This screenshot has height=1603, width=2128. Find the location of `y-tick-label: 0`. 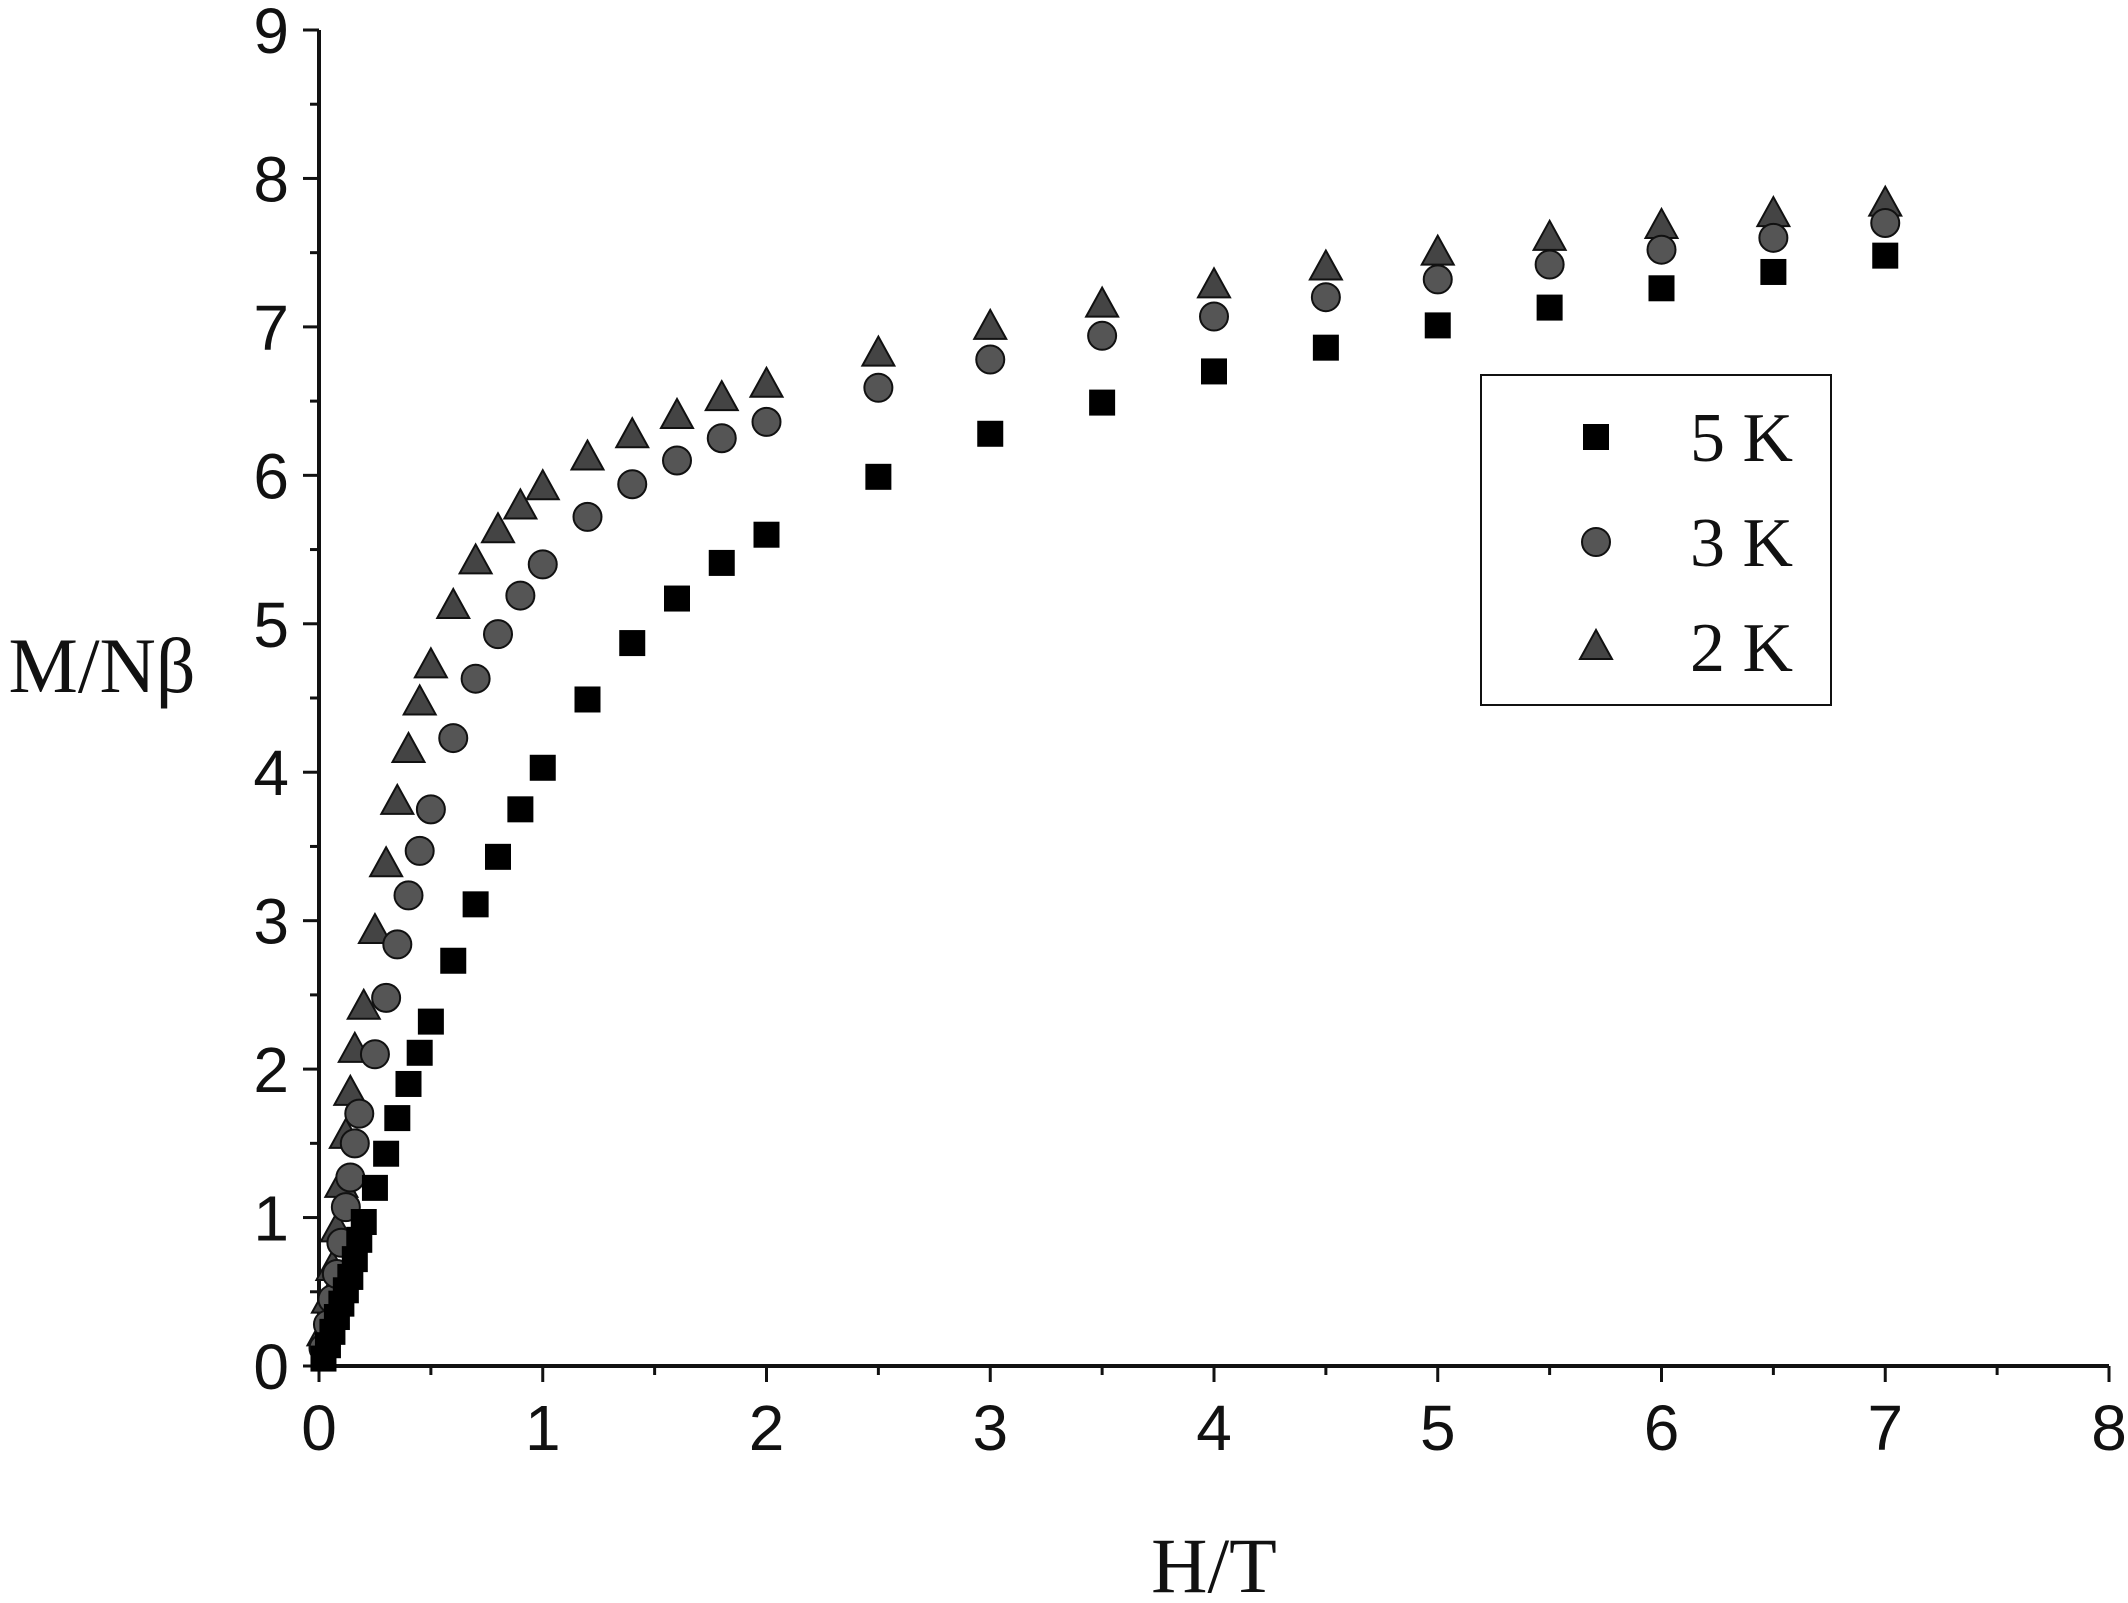

y-tick-label: 0 is located at coordinates (271, 1367).